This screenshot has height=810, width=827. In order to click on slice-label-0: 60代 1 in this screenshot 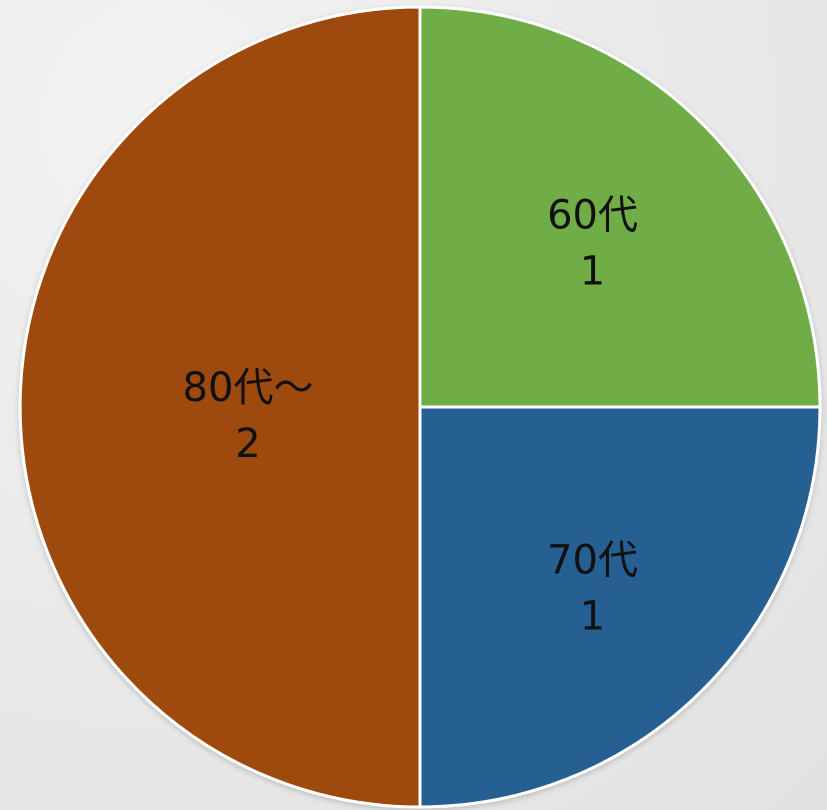, I will do `click(592, 243)`.